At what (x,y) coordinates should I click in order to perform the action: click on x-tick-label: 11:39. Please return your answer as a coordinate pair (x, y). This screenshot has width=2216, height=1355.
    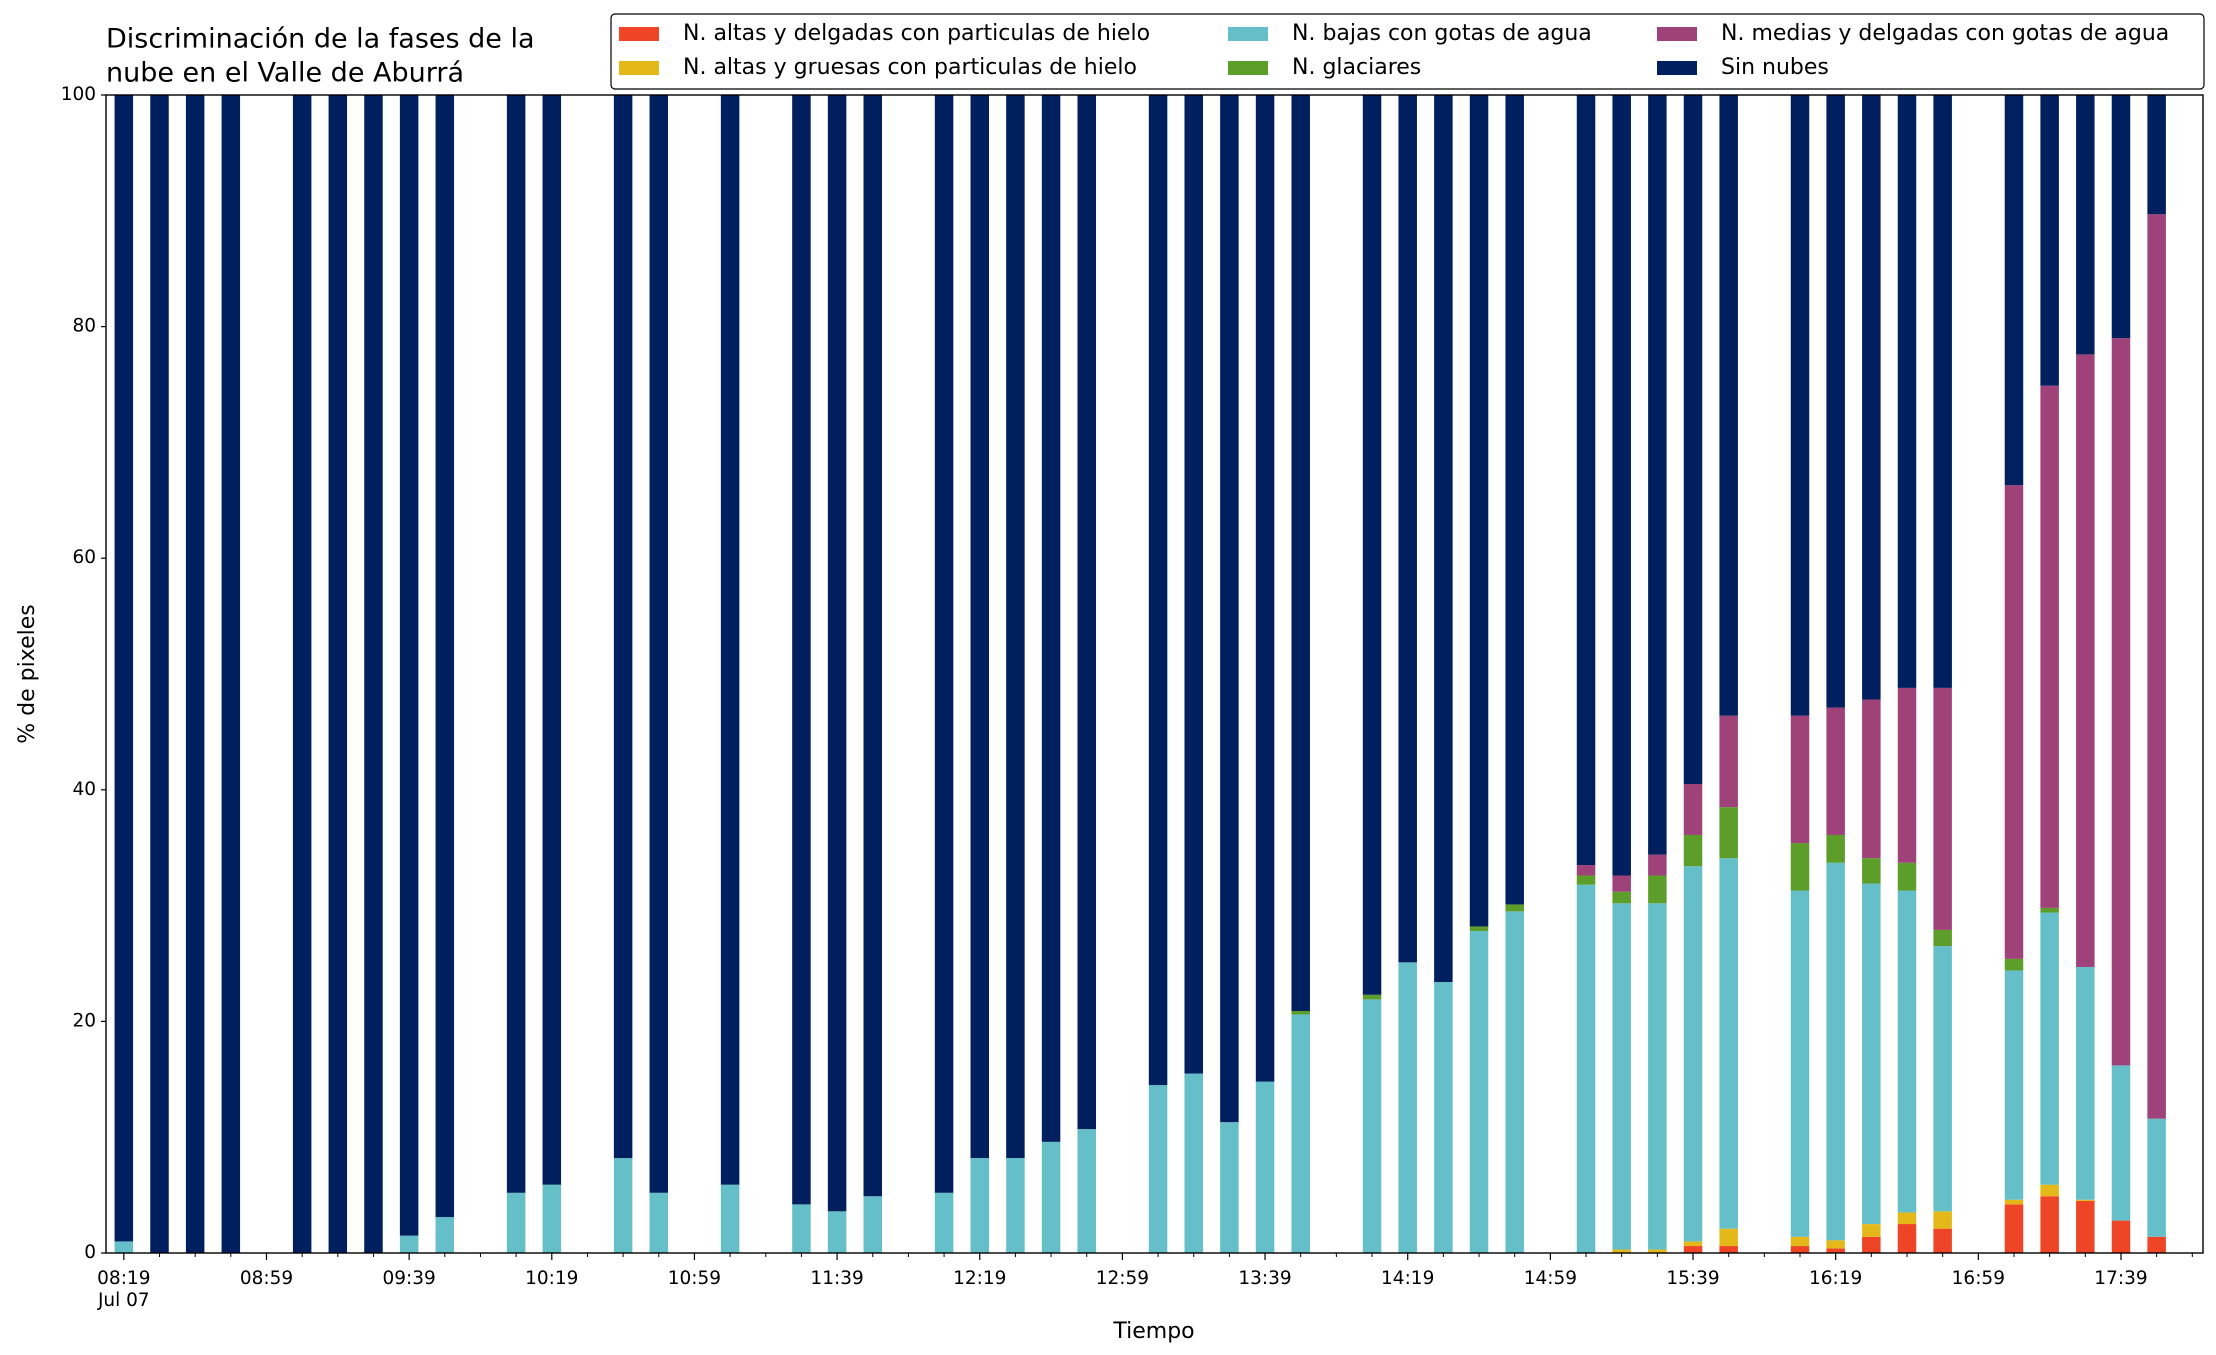
    Looking at the image, I should click on (836, 1278).